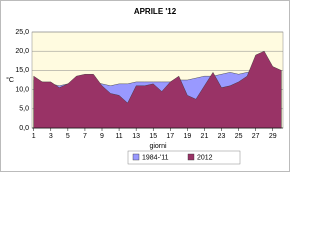 Image resolution: width=320 pixels, height=240 pixels. What do you see at coordinates (22, 32) in the screenshot?
I see `y-tick-label: 25,0` at bounding box center [22, 32].